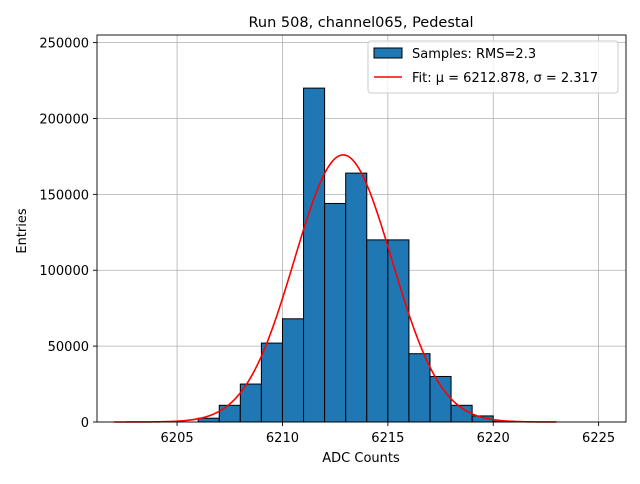 This screenshot has width=640, height=484. I want to click on x-tick-label: 6215, so click(387, 438).